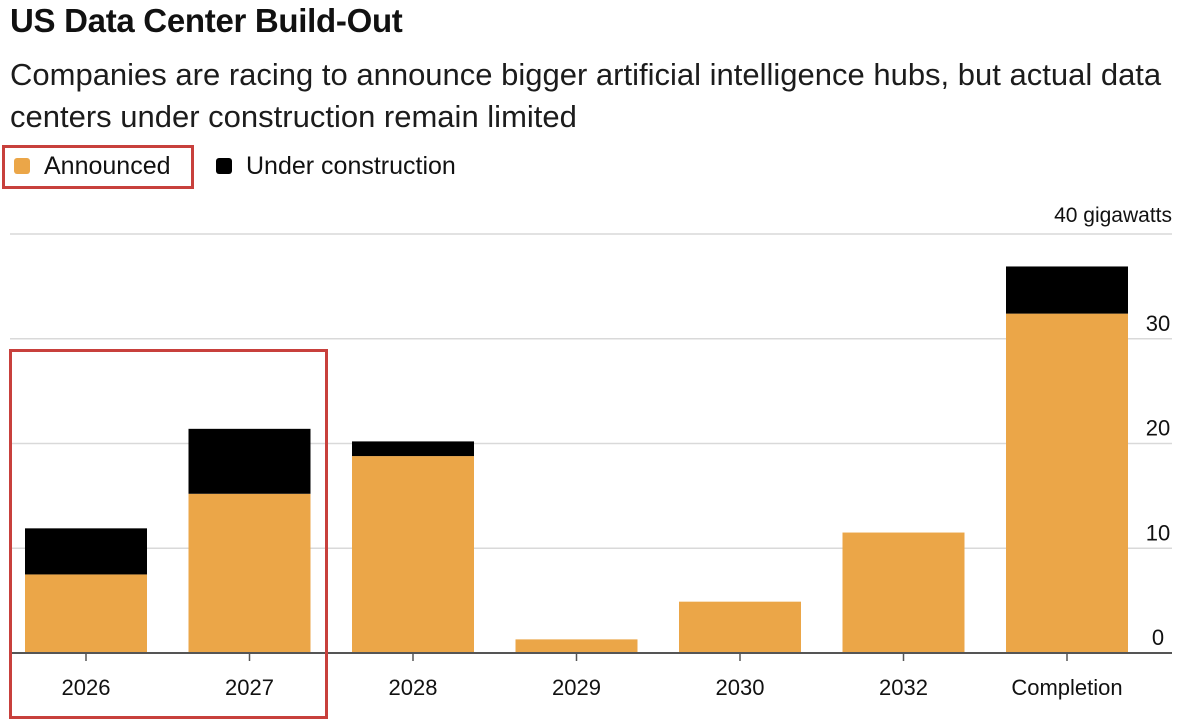 The width and height of the screenshot is (1200, 719). I want to click on legend-item-under-construction: Under construction, so click(336, 166).